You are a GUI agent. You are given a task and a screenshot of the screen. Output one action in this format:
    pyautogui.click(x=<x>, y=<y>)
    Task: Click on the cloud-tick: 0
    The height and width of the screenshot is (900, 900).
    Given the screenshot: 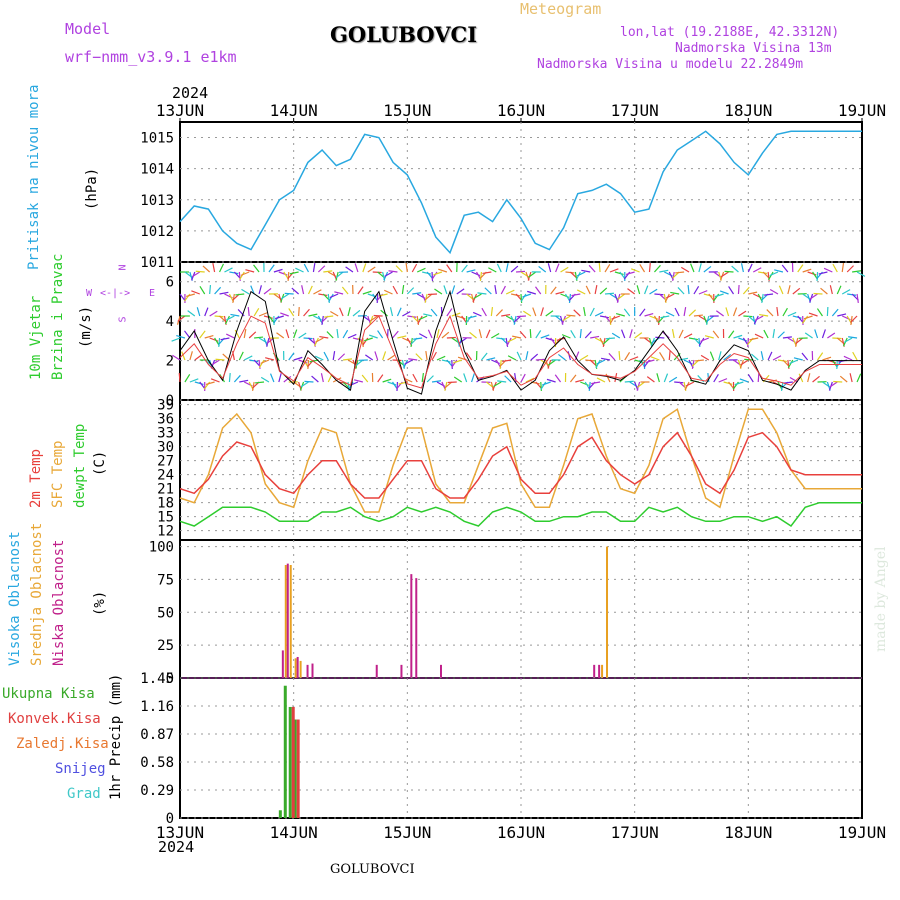 What is the action you would take?
    pyautogui.click(x=170, y=679)
    